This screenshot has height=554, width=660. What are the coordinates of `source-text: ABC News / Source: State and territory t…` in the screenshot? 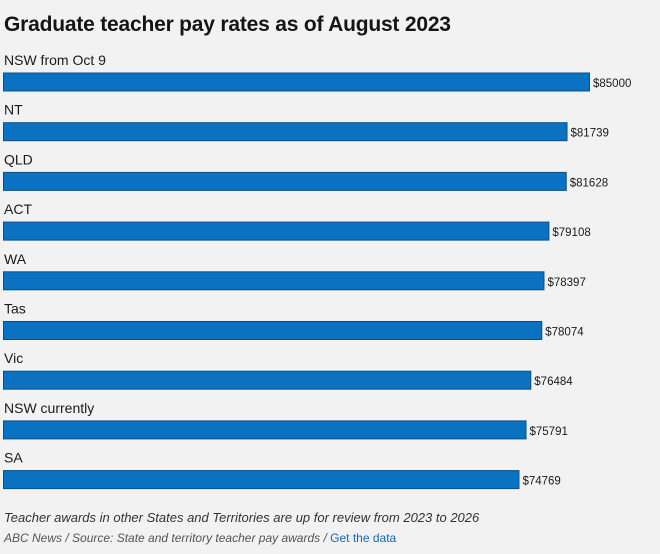 It's located at (167, 538).